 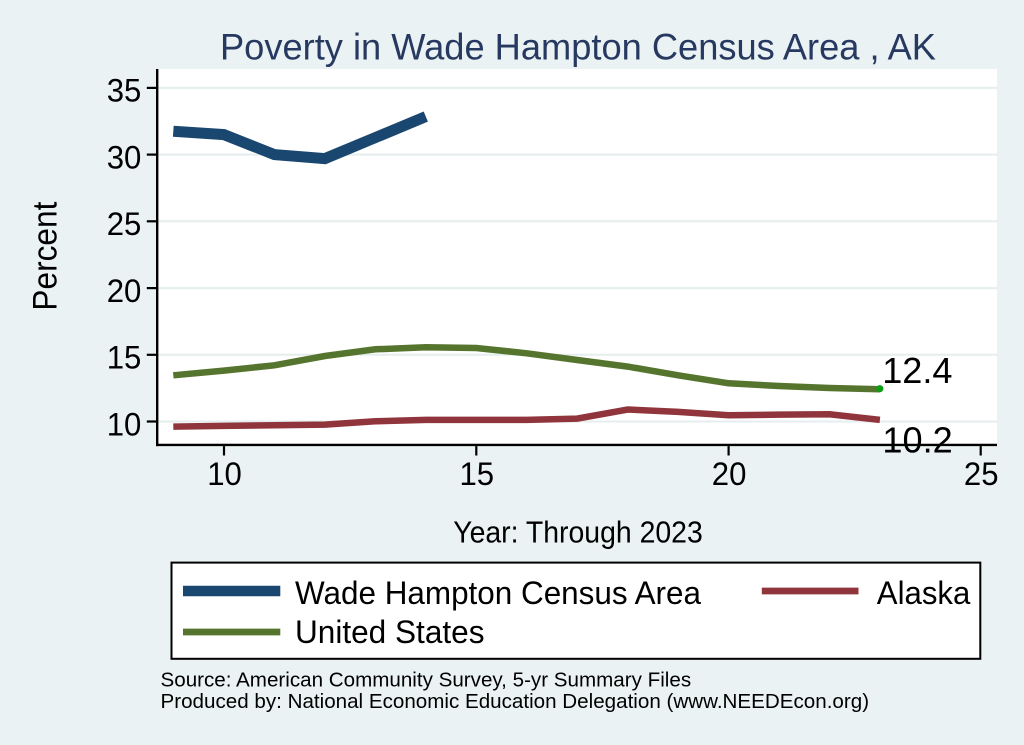 What do you see at coordinates (124, 157) in the screenshot?
I see `svg-text: 30` at bounding box center [124, 157].